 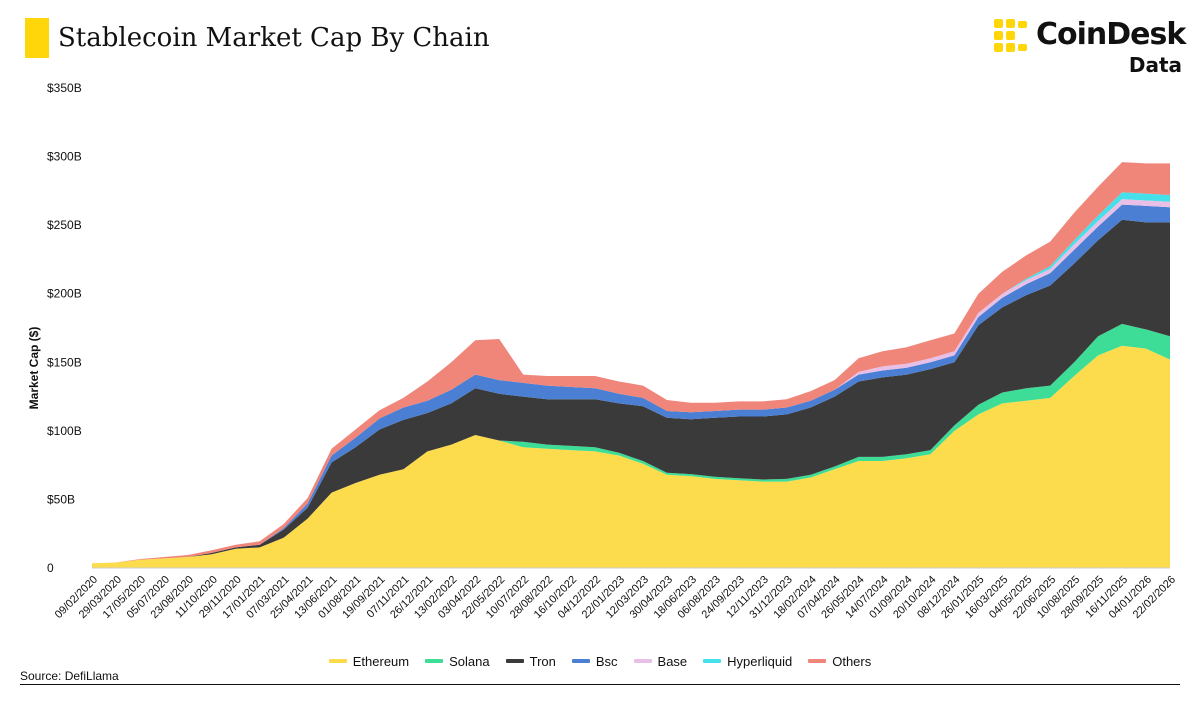 I want to click on coindesk-logo: CoinDesk Data, so click(x=1084, y=46).